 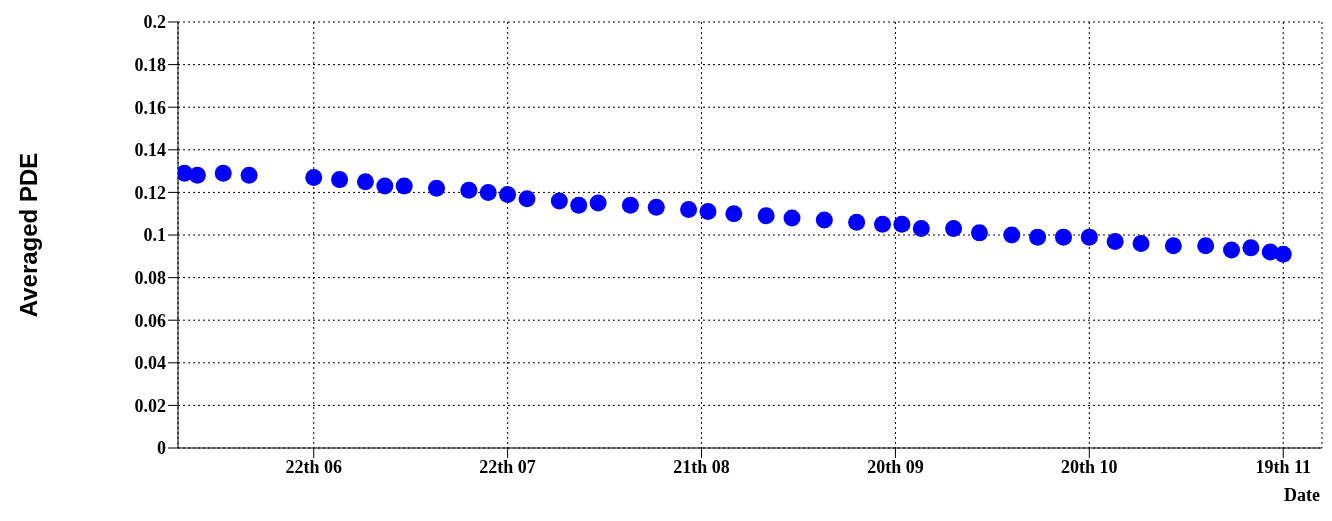 I want to click on x-tick-label: 22th 07, so click(x=507, y=466).